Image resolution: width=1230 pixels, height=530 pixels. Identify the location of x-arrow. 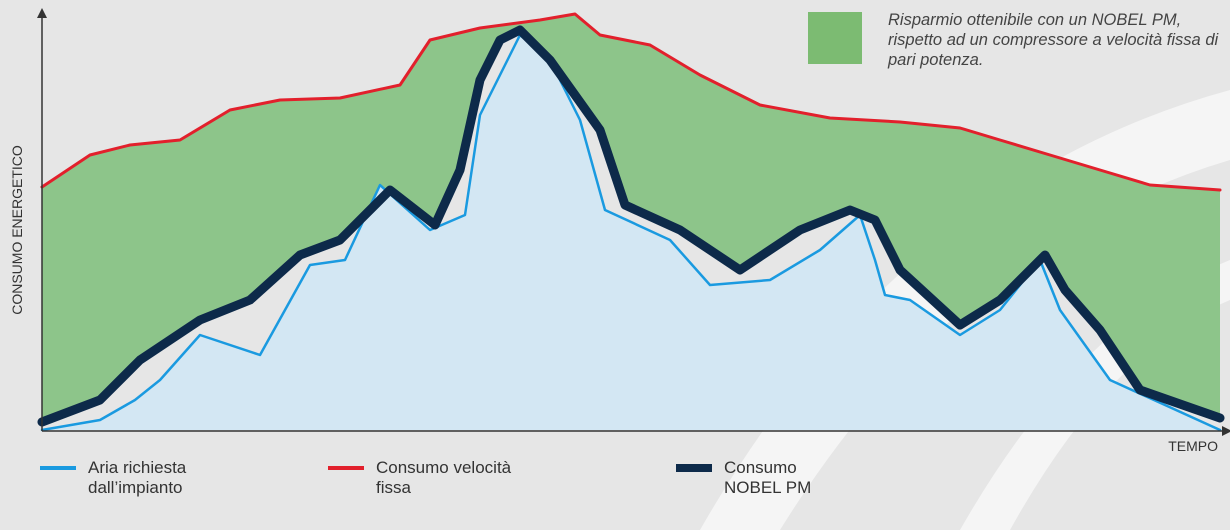
(1226, 431).